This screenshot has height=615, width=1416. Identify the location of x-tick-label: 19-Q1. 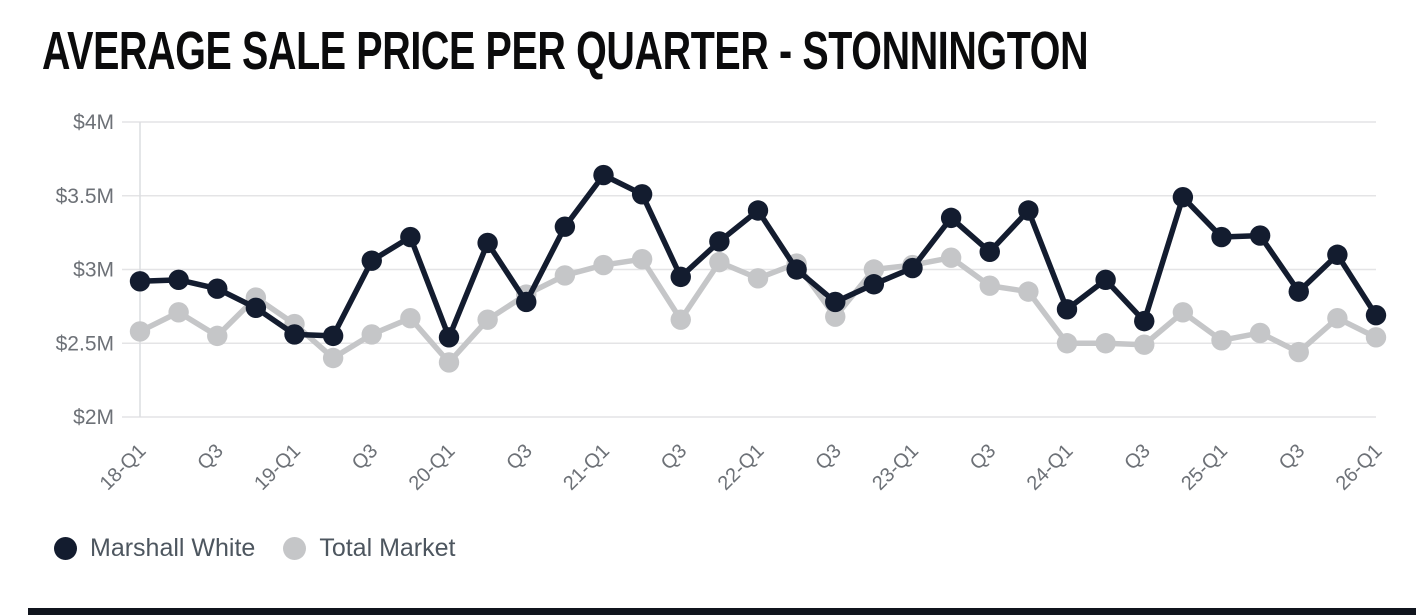
(277, 467).